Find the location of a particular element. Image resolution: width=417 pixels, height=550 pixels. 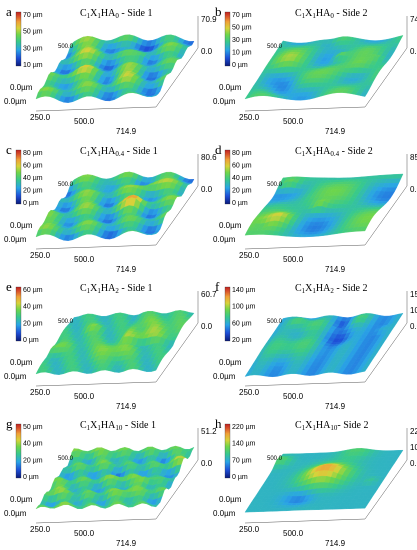

title-part-s3: 0.4 is located at coordinates (119, 154).